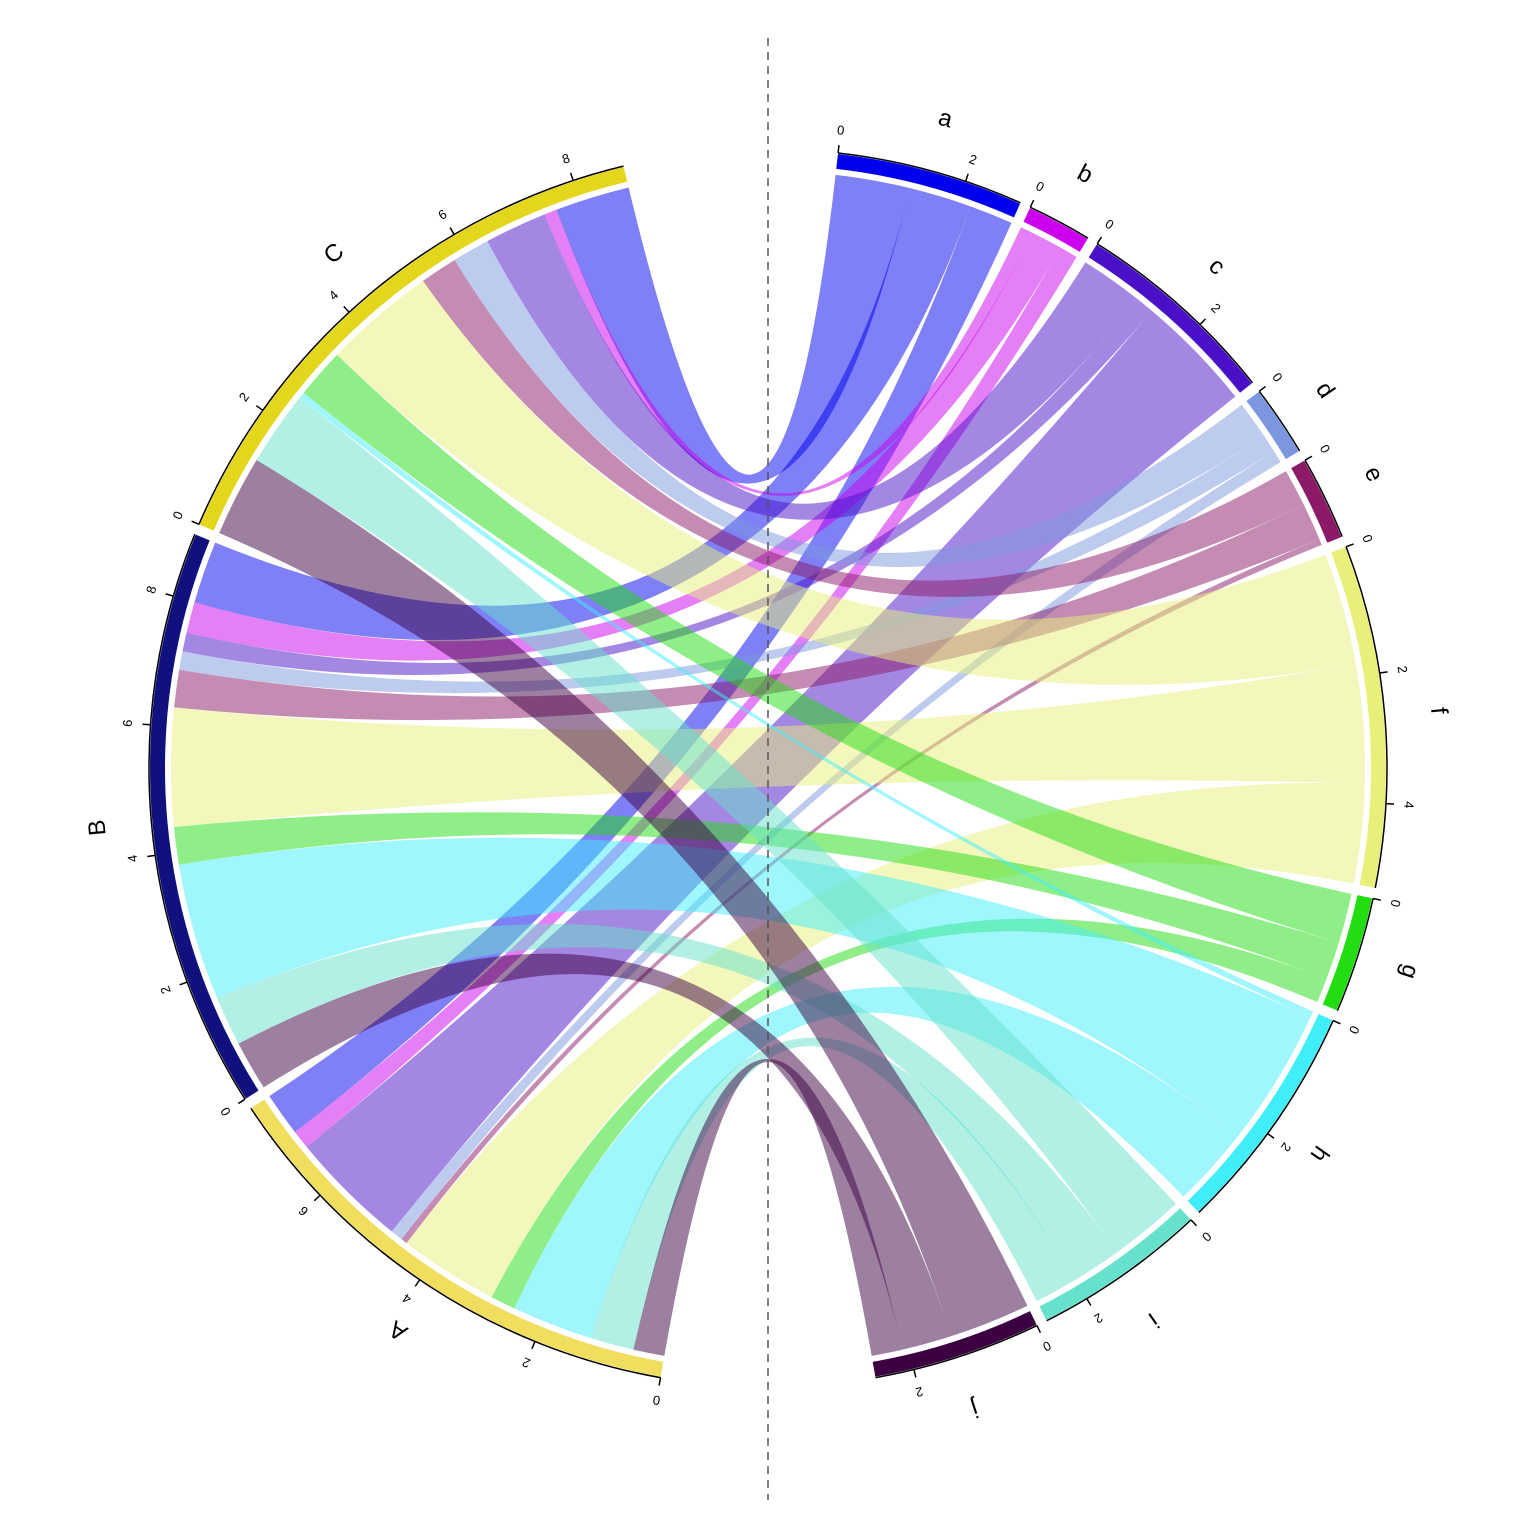 The image size is (1536, 1536). I want to click on sector-label: b, so click(1085, 174).